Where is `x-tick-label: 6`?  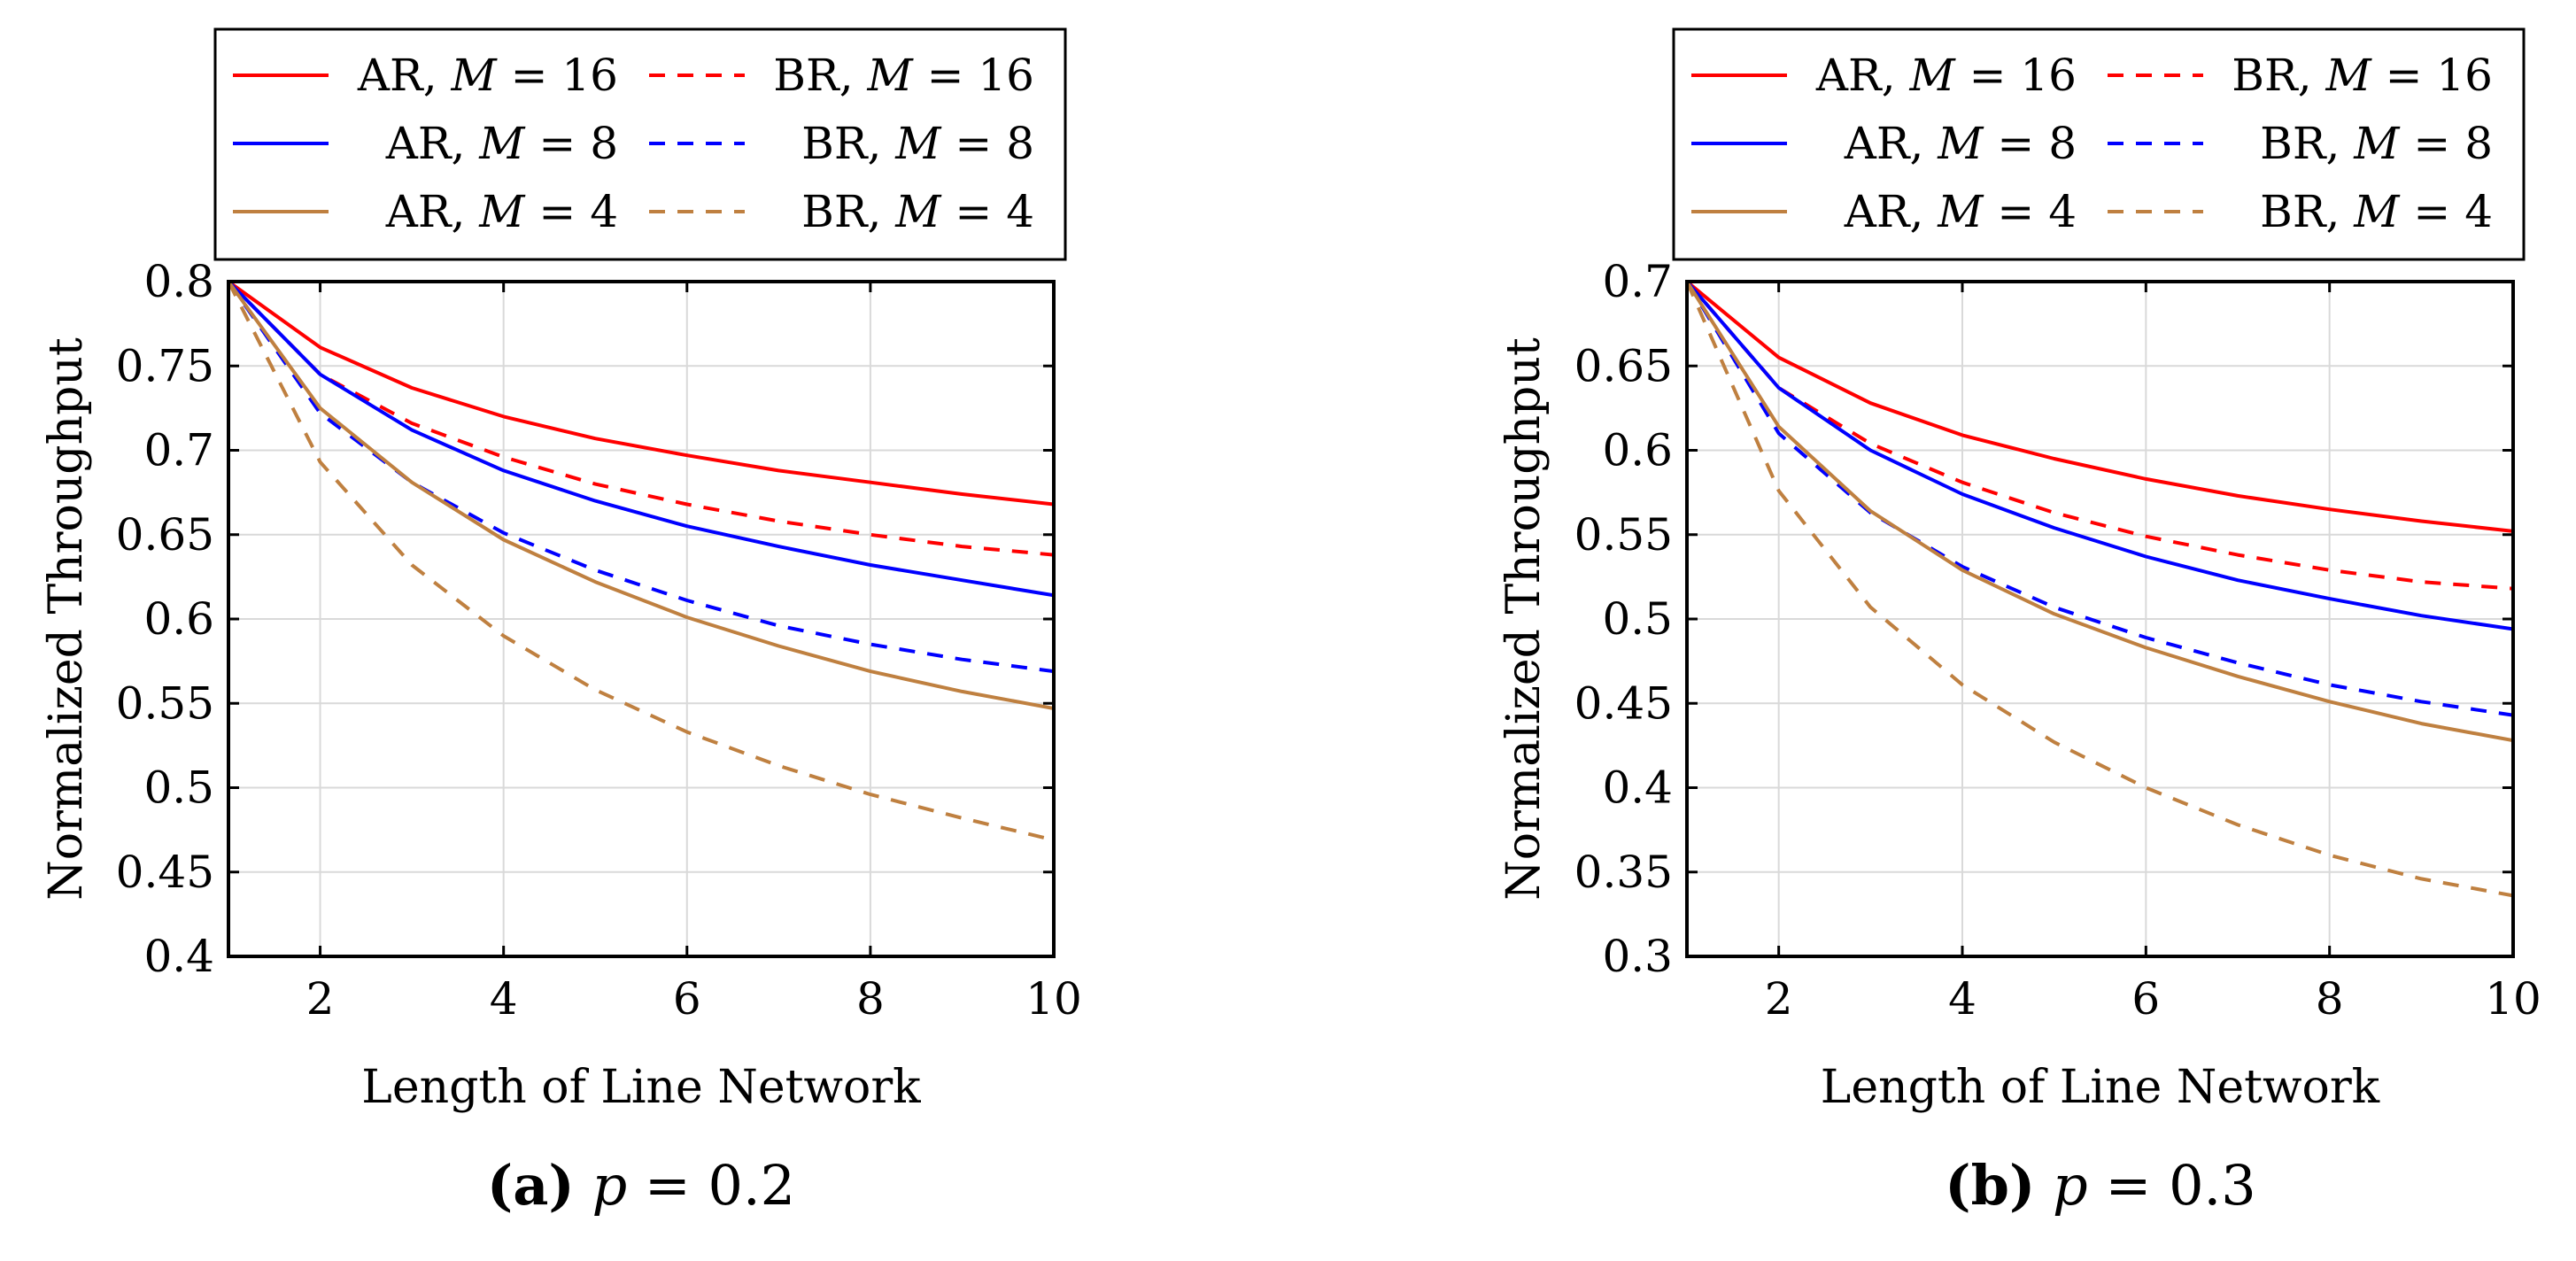
x-tick-label: 6 is located at coordinates (2145, 999).